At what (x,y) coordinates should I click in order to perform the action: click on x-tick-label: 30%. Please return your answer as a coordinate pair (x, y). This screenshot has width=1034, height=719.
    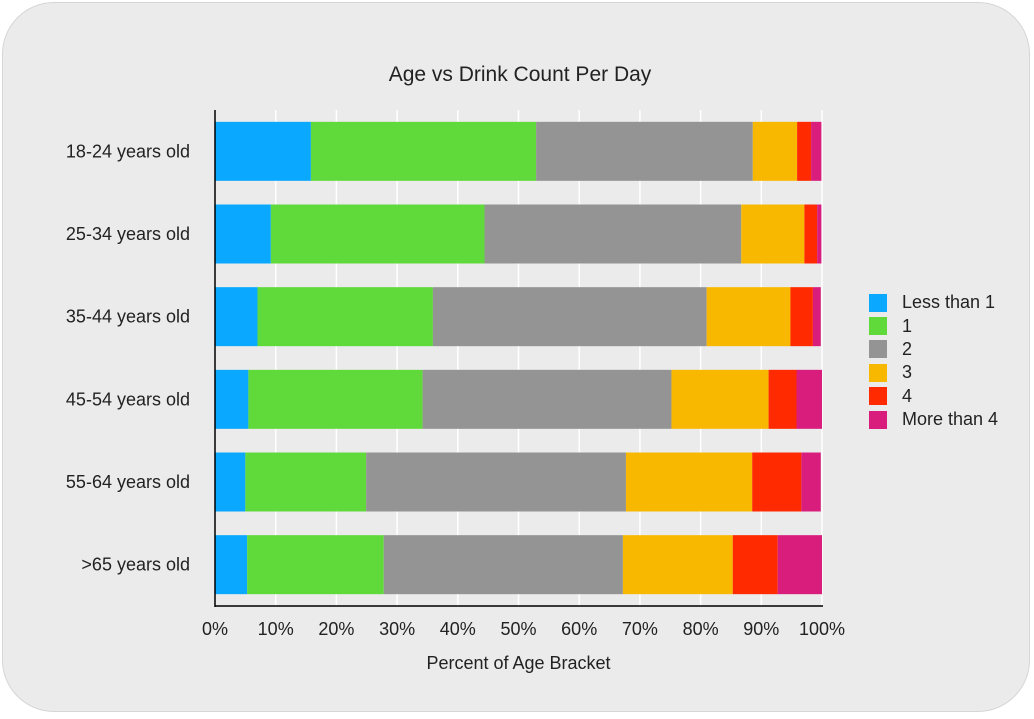
    Looking at the image, I should click on (397, 629).